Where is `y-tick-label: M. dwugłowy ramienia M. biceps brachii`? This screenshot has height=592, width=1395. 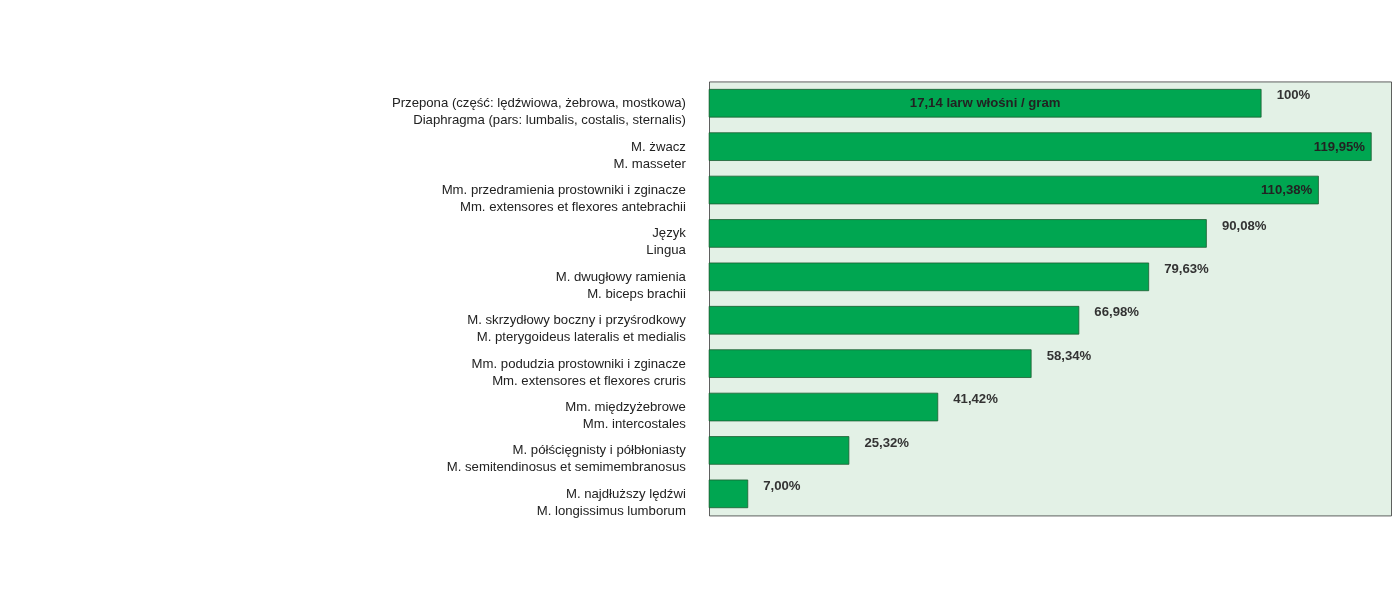
y-tick-label: M. dwugłowy ramienia M. biceps brachii is located at coordinates (621, 284).